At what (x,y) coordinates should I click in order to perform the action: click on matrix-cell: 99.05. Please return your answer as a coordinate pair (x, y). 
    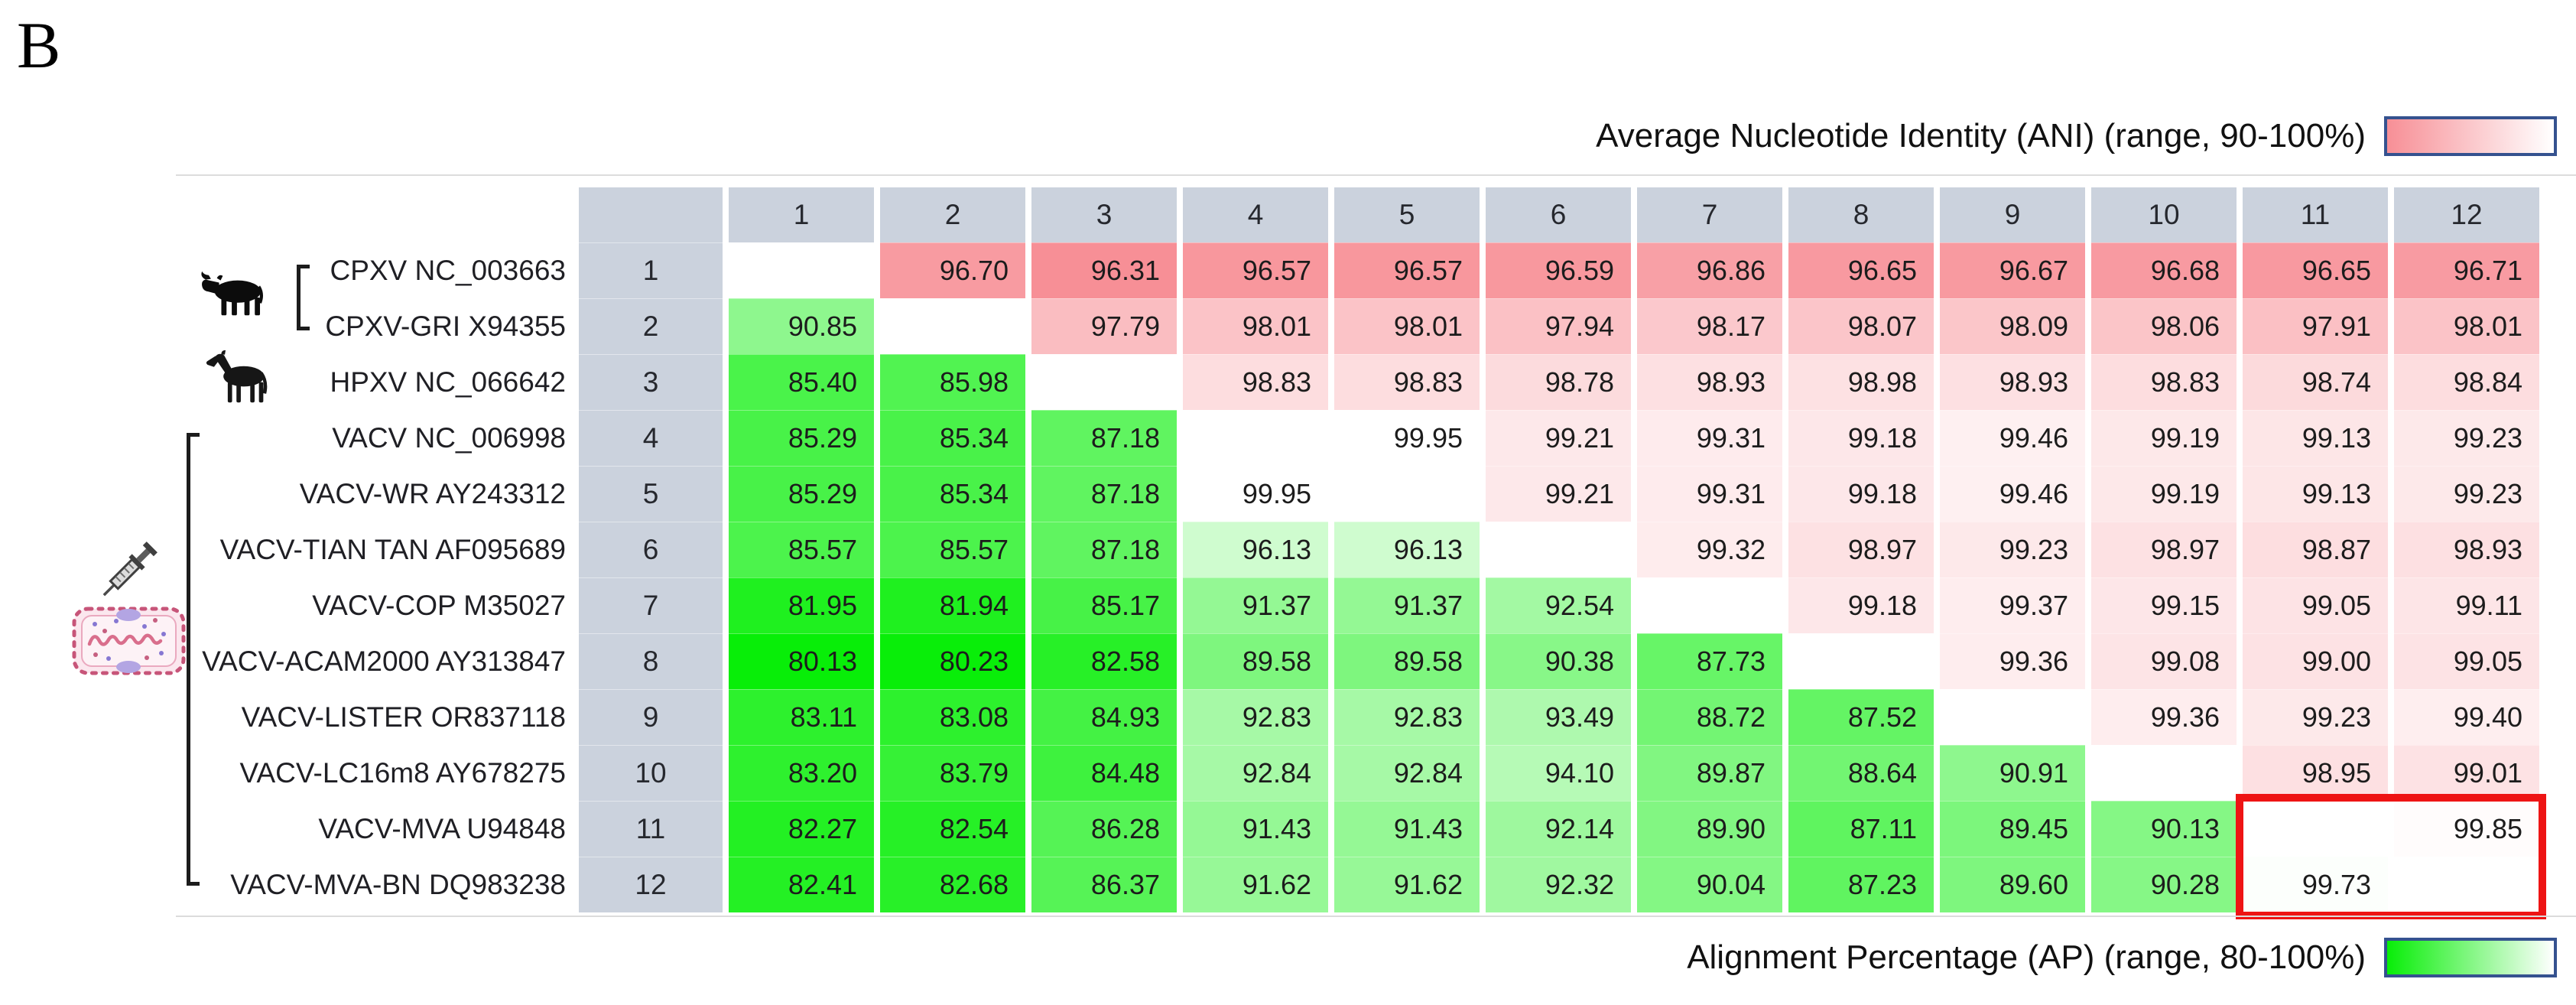
    Looking at the image, I should click on (2467, 661).